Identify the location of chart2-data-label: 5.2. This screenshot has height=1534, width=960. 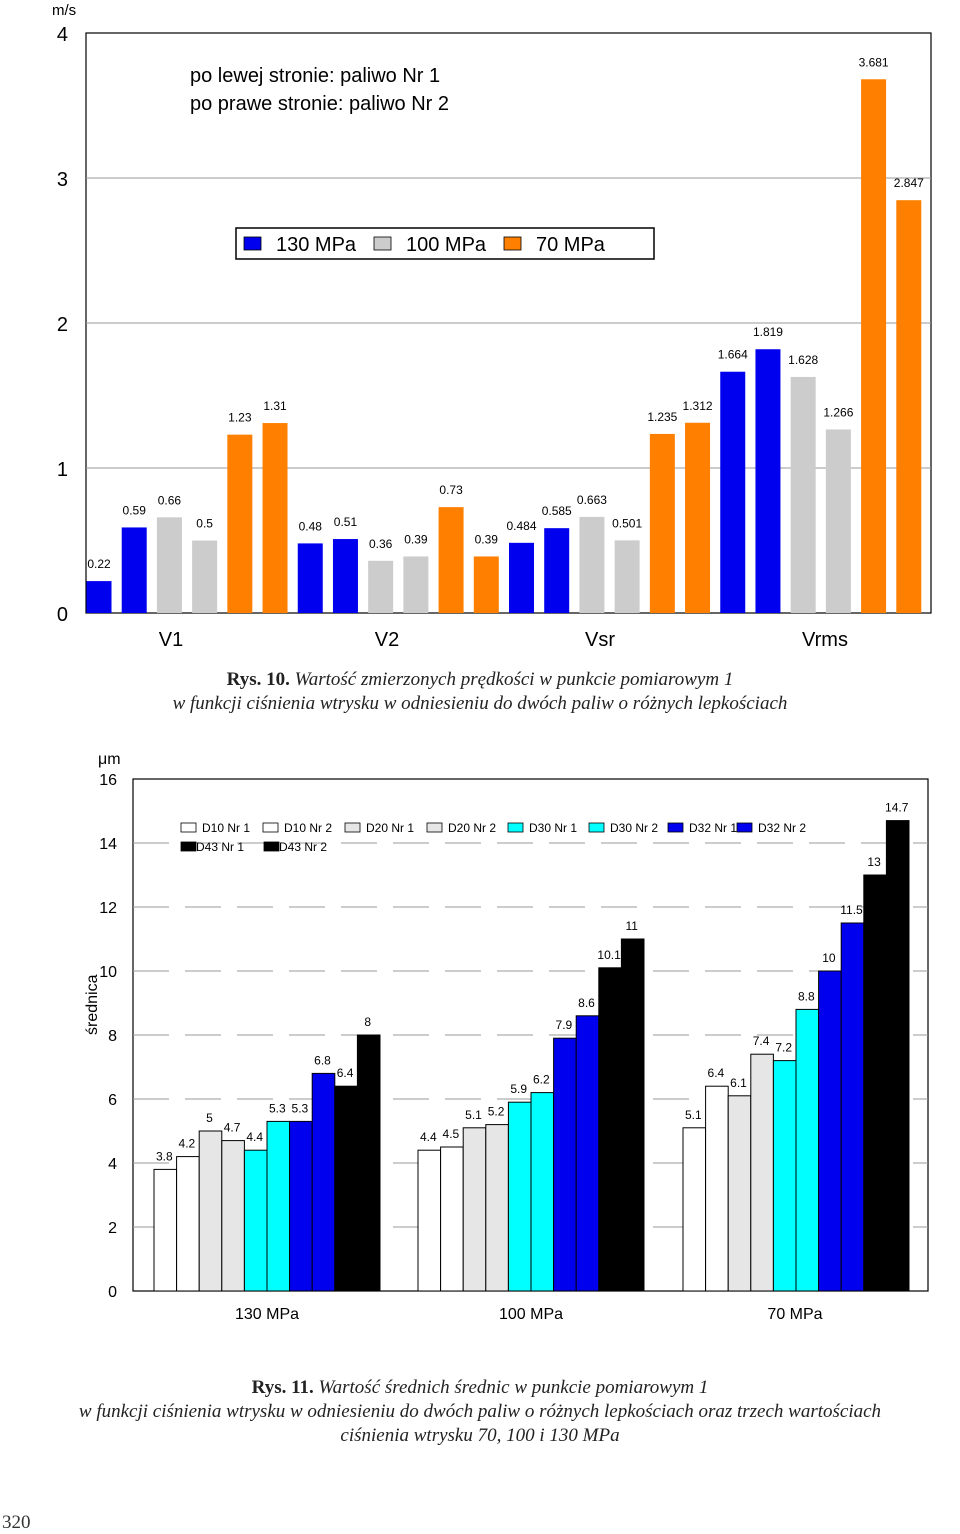
(496, 1112).